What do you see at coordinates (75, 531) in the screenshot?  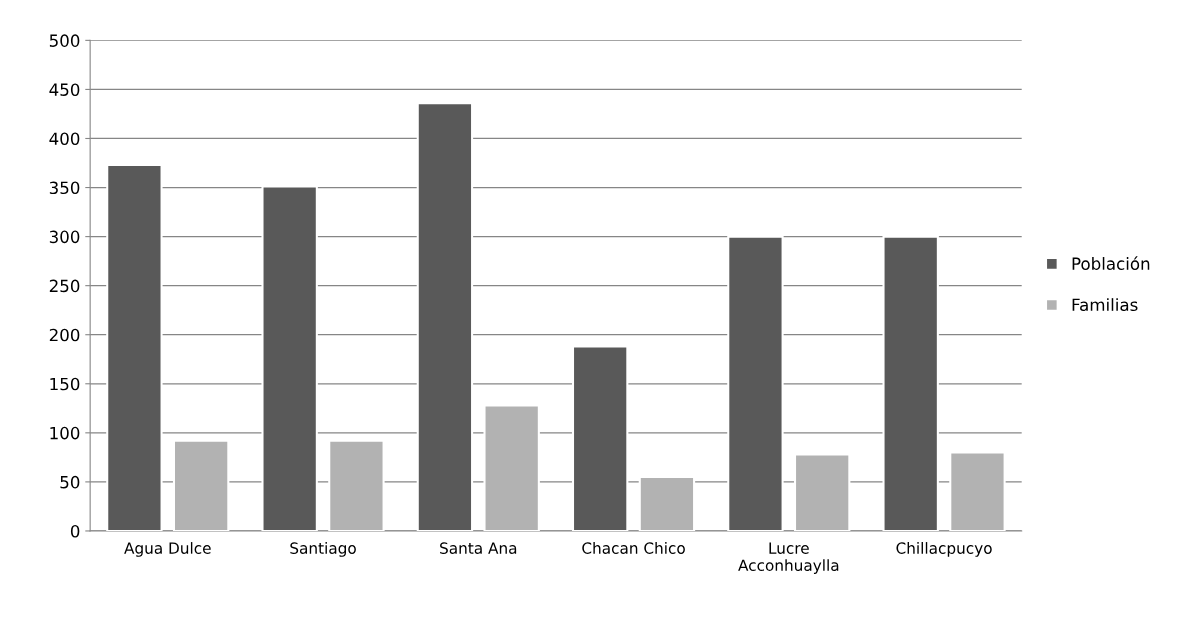 I see `y-tick-label: 0` at bounding box center [75, 531].